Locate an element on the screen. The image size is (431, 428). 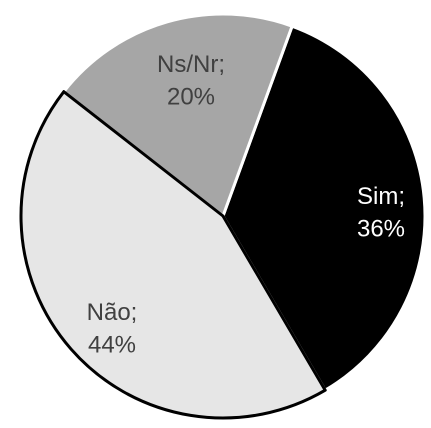
data-label-sim: Sim; 36% is located at coordinates (381, 212).